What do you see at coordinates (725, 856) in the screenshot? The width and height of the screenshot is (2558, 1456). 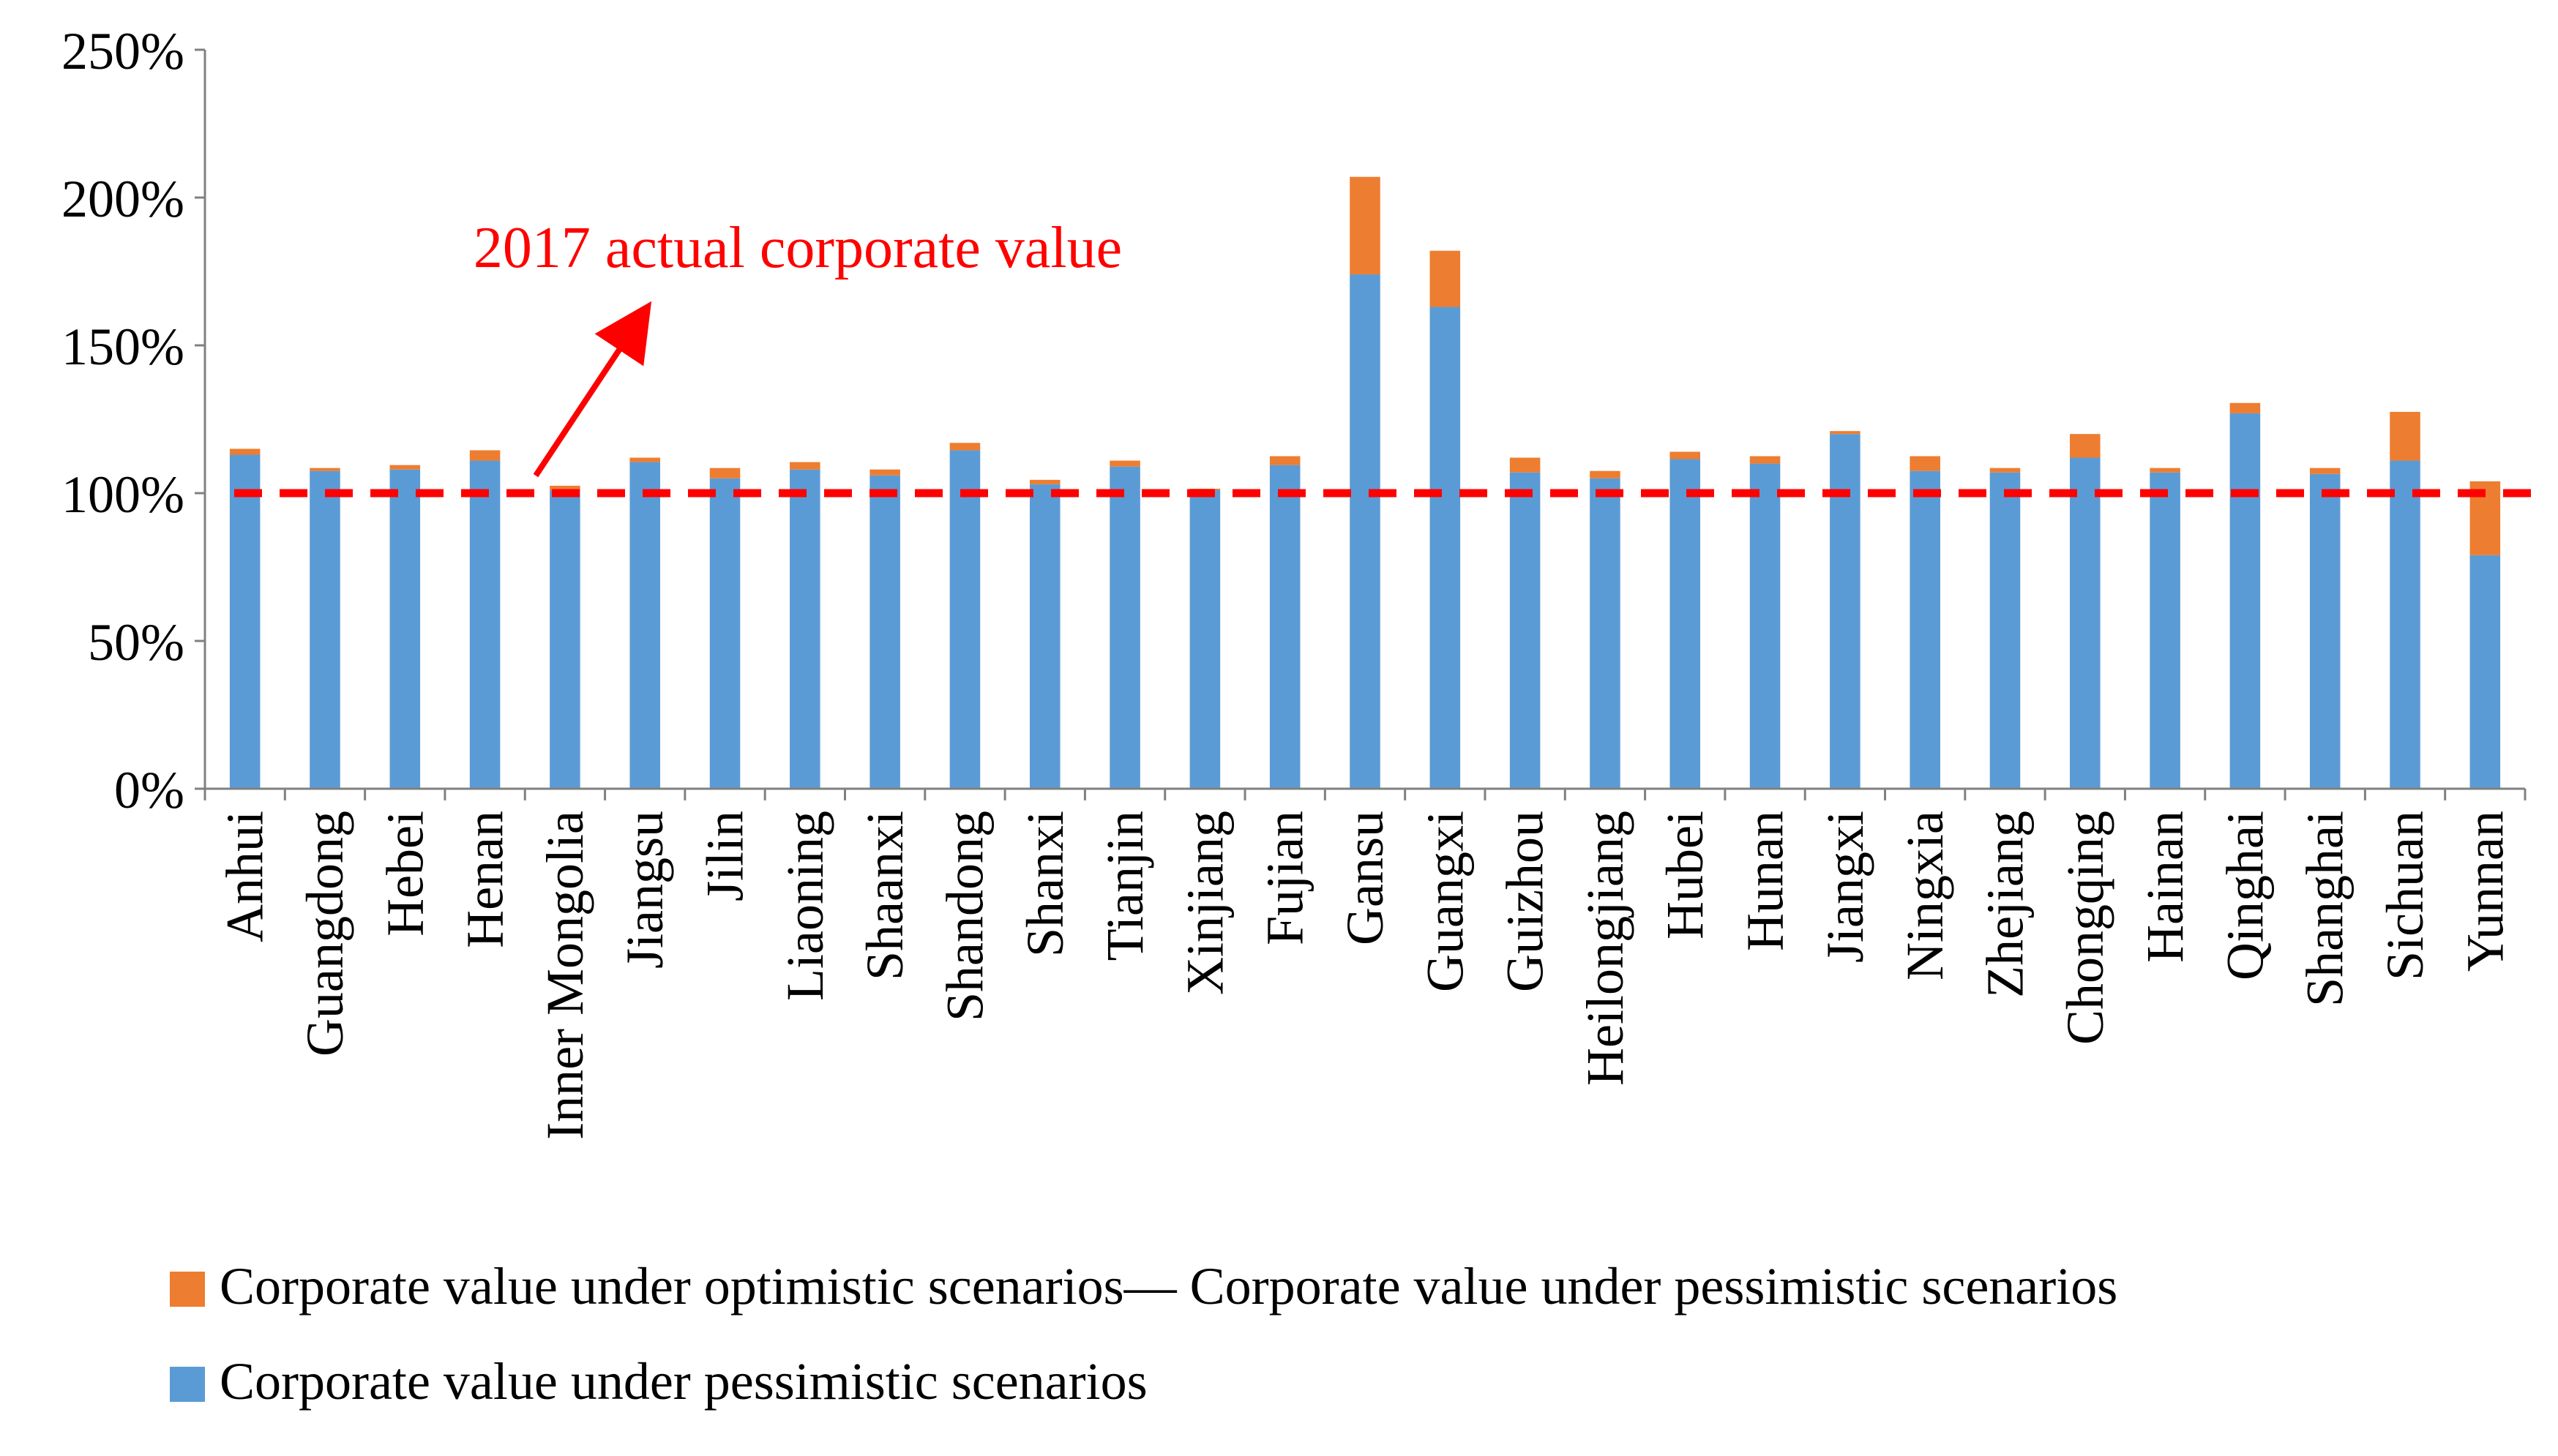 I see `x-tick-label: Jilin` at bounding box center [725, 856].